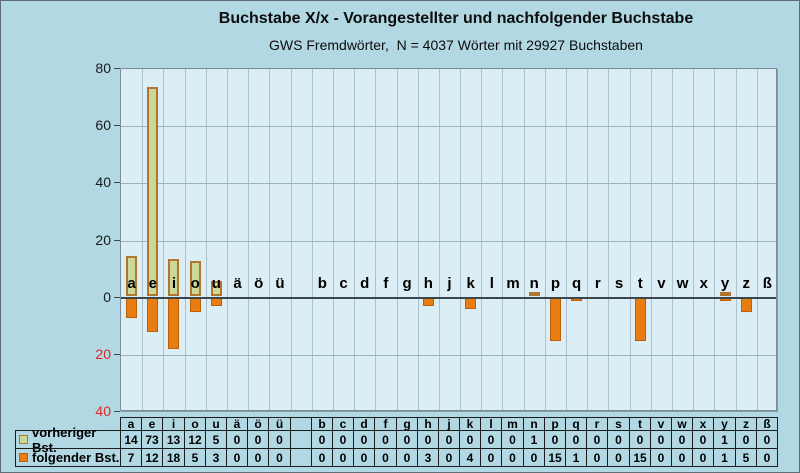 The width and height of the screenshot is (800, 473). I want to click on table-header-cell: w, so click(682, 424).